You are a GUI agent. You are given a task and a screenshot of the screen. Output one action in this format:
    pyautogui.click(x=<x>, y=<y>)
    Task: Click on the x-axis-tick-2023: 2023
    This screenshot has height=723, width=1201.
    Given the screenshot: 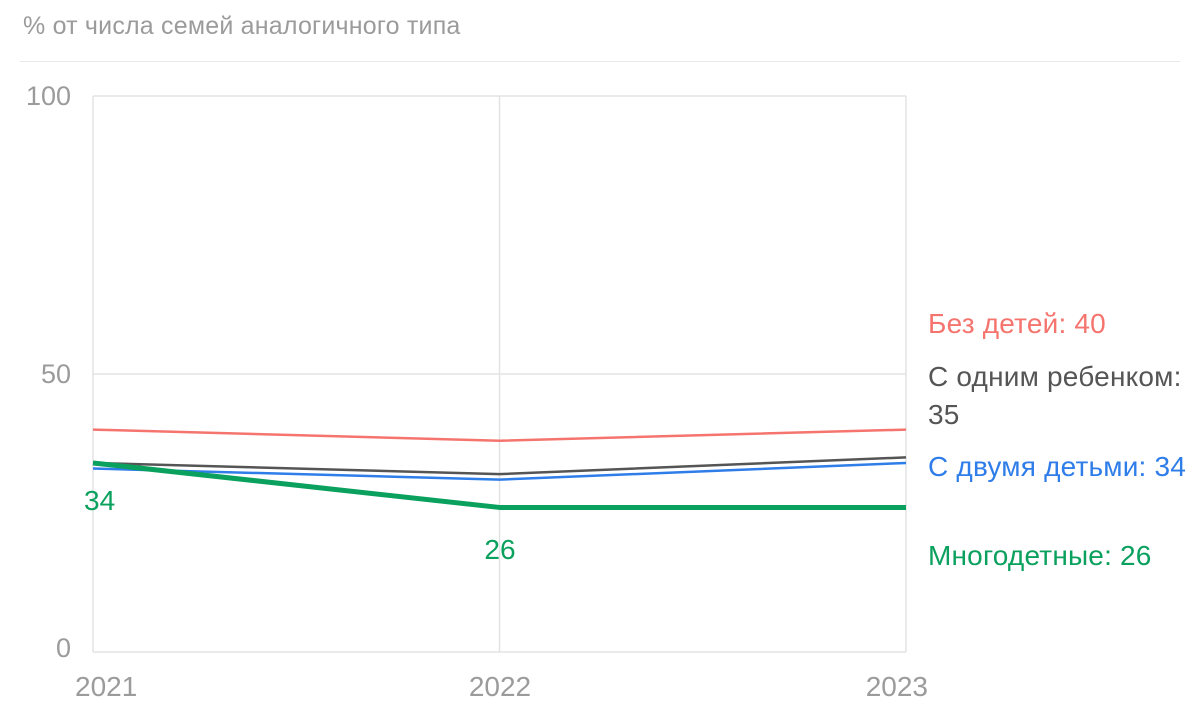 What is the action you would take?
    pyautogui.click(x=896, y=686)
    